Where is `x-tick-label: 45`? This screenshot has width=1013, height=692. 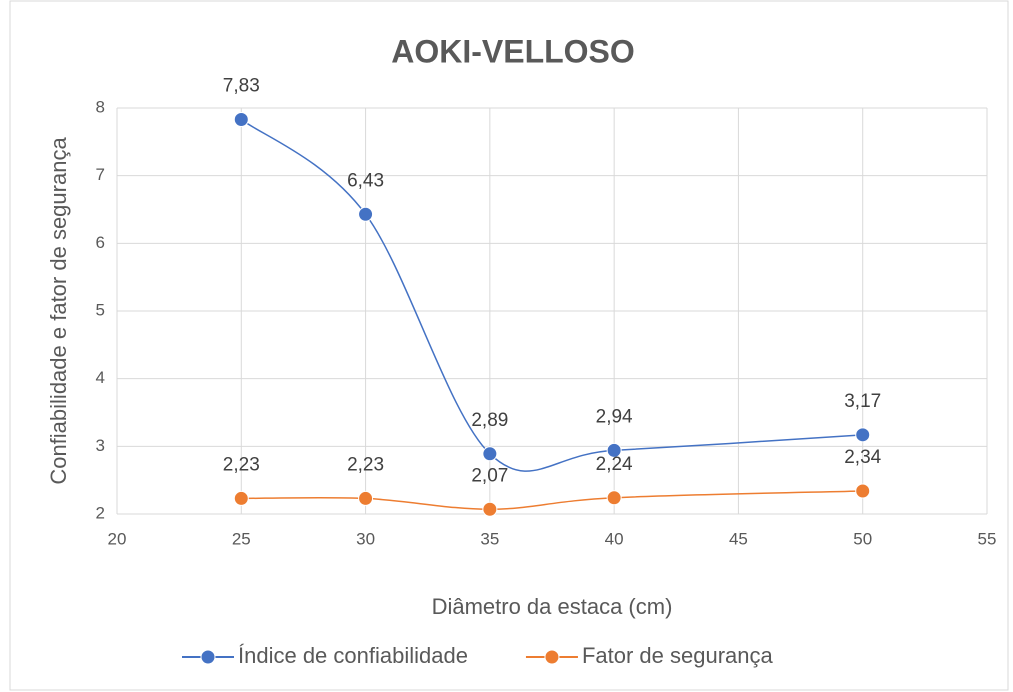 x-tick-label: 45 is located at coordinates (738, 538).